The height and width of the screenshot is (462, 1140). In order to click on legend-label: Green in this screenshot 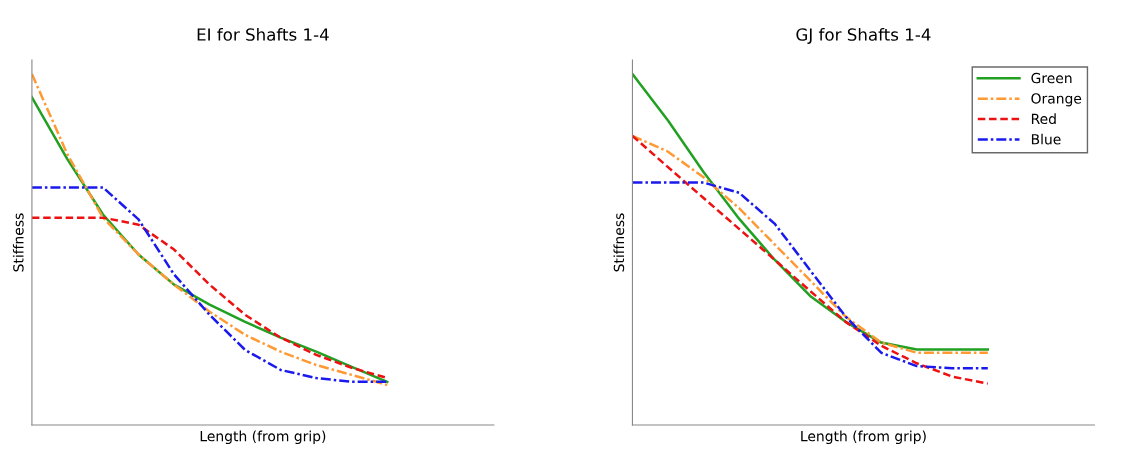, I will do `click(1051, 78)`.